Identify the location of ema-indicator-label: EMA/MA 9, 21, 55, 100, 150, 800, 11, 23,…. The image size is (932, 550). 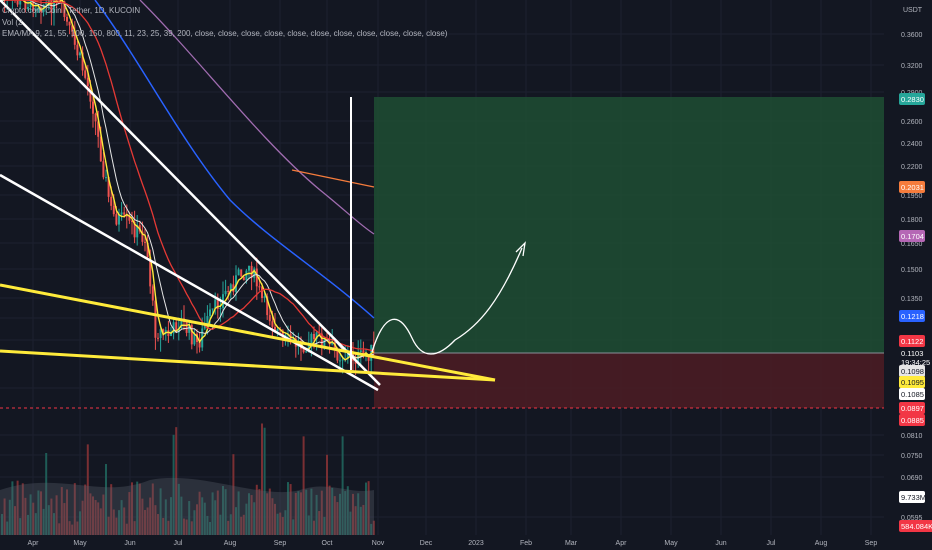
(225, 33).